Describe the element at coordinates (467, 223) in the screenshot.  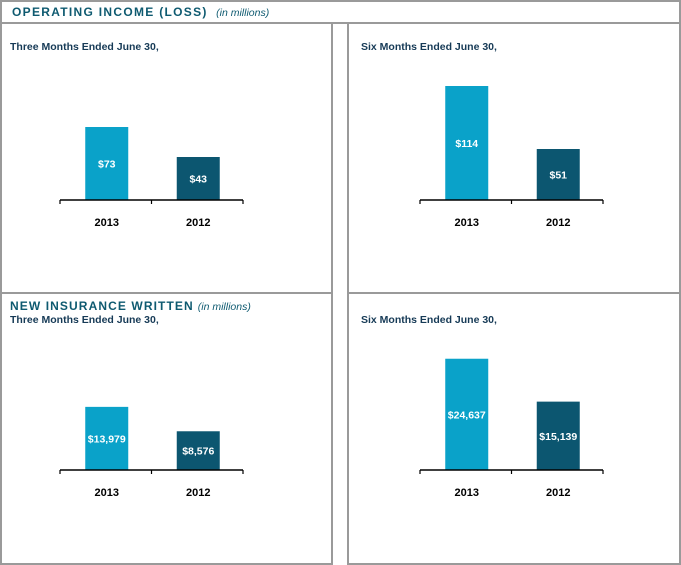
I see `tick-label-tr-2013: 2013` at that location.